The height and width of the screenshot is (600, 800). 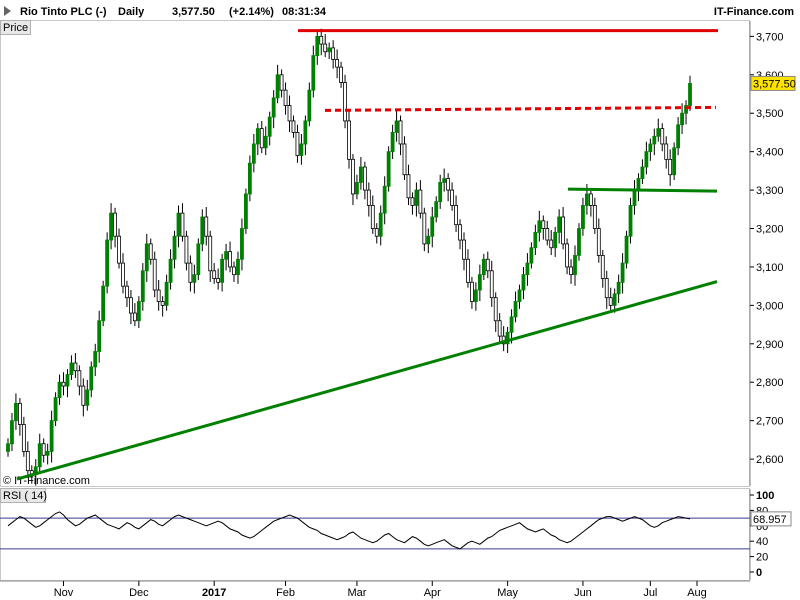 I want to click on time-tick-label: Dec, so click(x=139, y=593).